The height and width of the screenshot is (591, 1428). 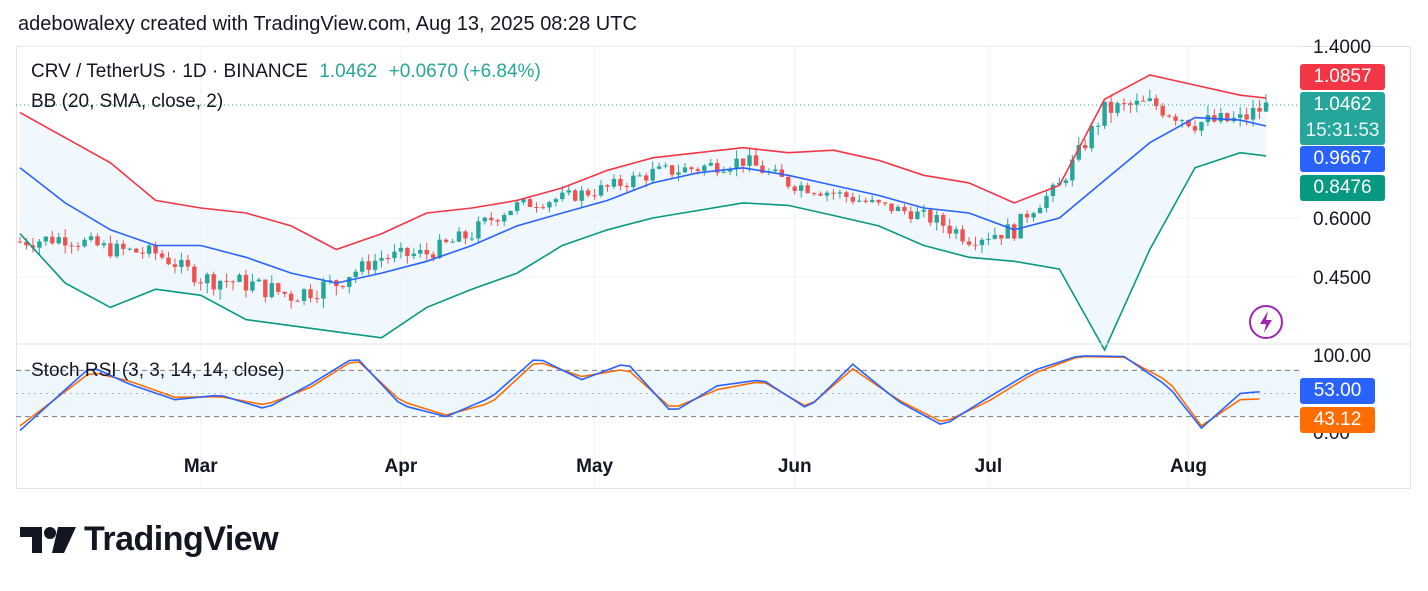 I want to click on stoch-legend: Stoch RSI (3, 3, 14, 14, close), so click(x=158, y=370).